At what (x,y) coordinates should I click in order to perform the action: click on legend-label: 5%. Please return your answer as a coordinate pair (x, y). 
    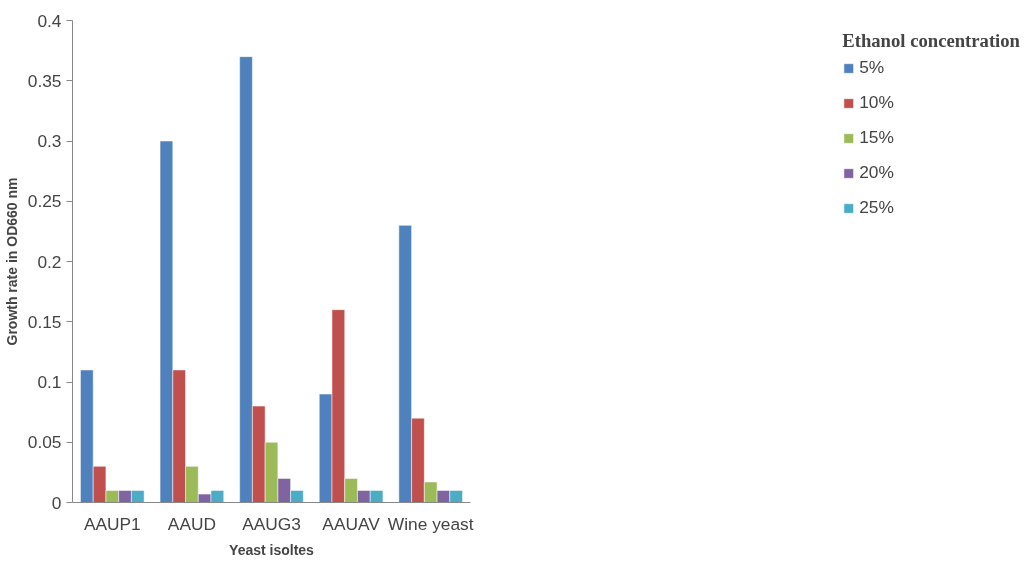
    Looking at the image, I should click on (872, 67).